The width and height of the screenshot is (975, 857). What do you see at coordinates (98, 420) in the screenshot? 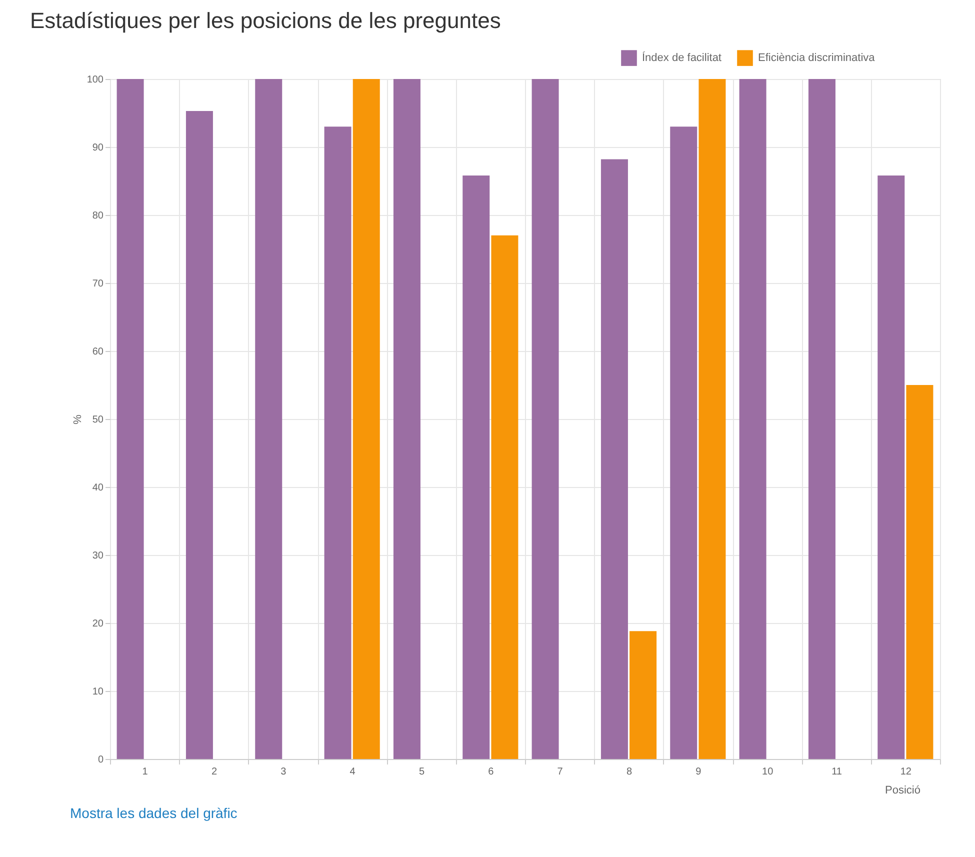
I see `y-tick-label: 50` at bounding box center [98, 420].